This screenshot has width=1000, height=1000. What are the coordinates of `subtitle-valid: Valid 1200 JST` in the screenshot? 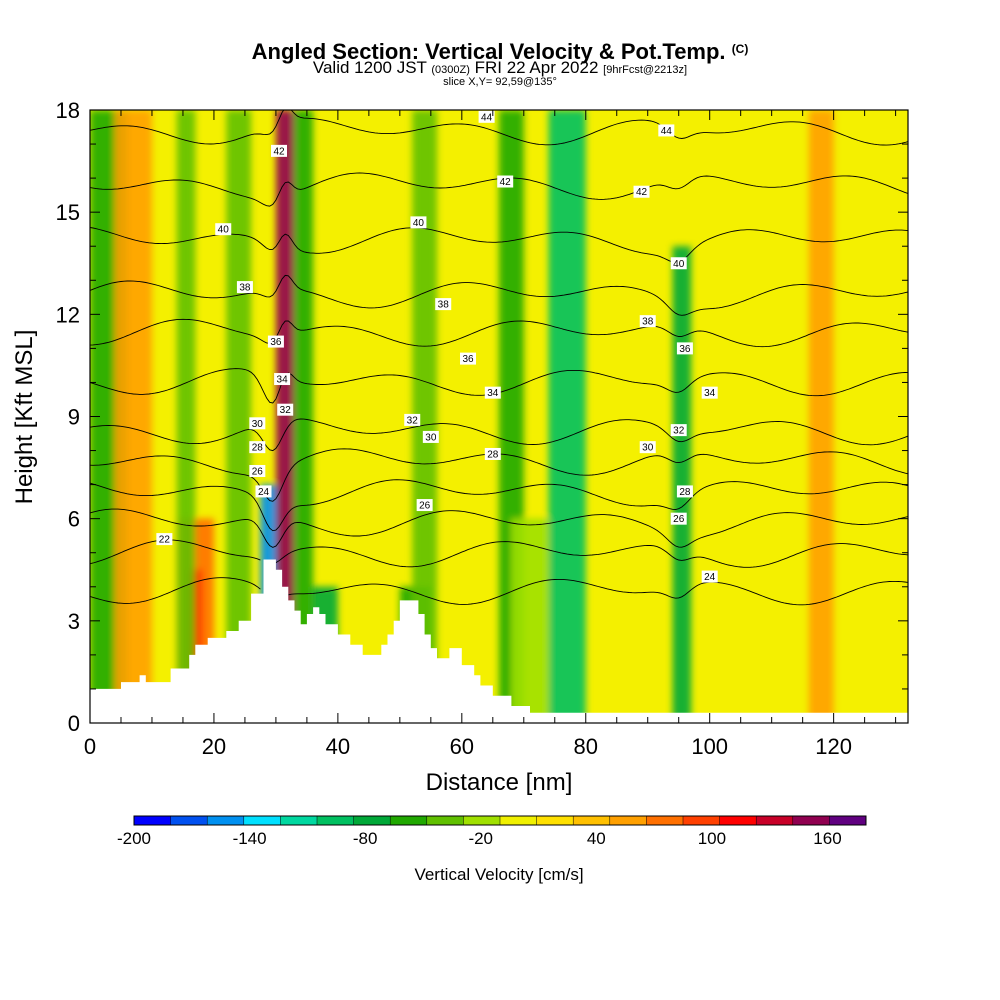 It's located at (369, 67).